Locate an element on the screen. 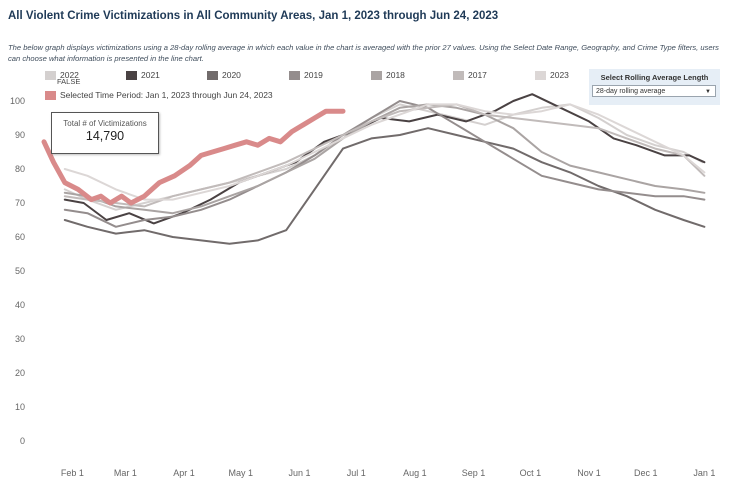 This screenshot has height=489, width=730. x-tick-label: Jun 1 is located at coordinates (299, 473).